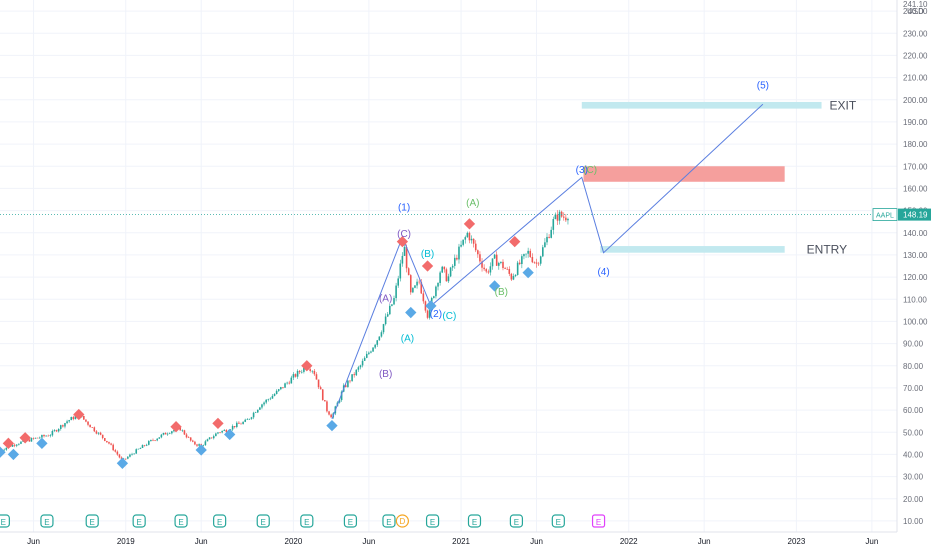  Describe the element at coordinates (915, 255) in the screenshot. I see `y-tick-label: 130.00` at that location.